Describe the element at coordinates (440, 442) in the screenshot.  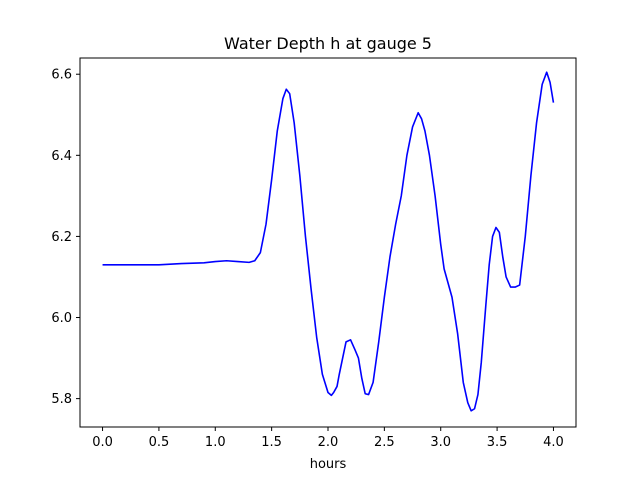
I see `x-tick-label: 3.0` at that location.